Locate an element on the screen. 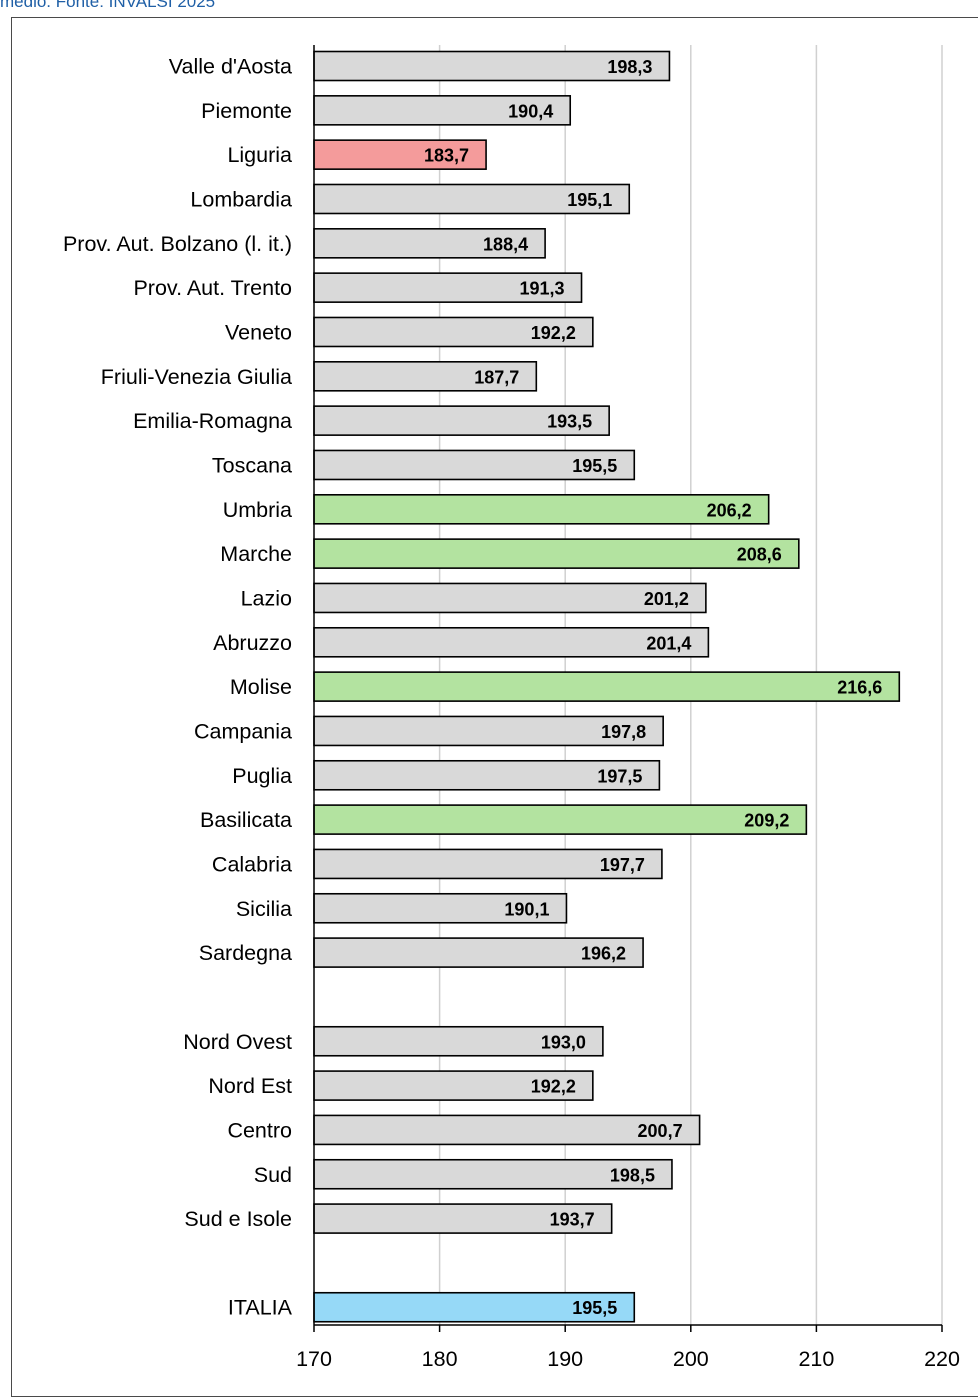 The width and height of the screenshot is (978, 1397). value-label: 200,7 is located at coordinates (660, 1131).